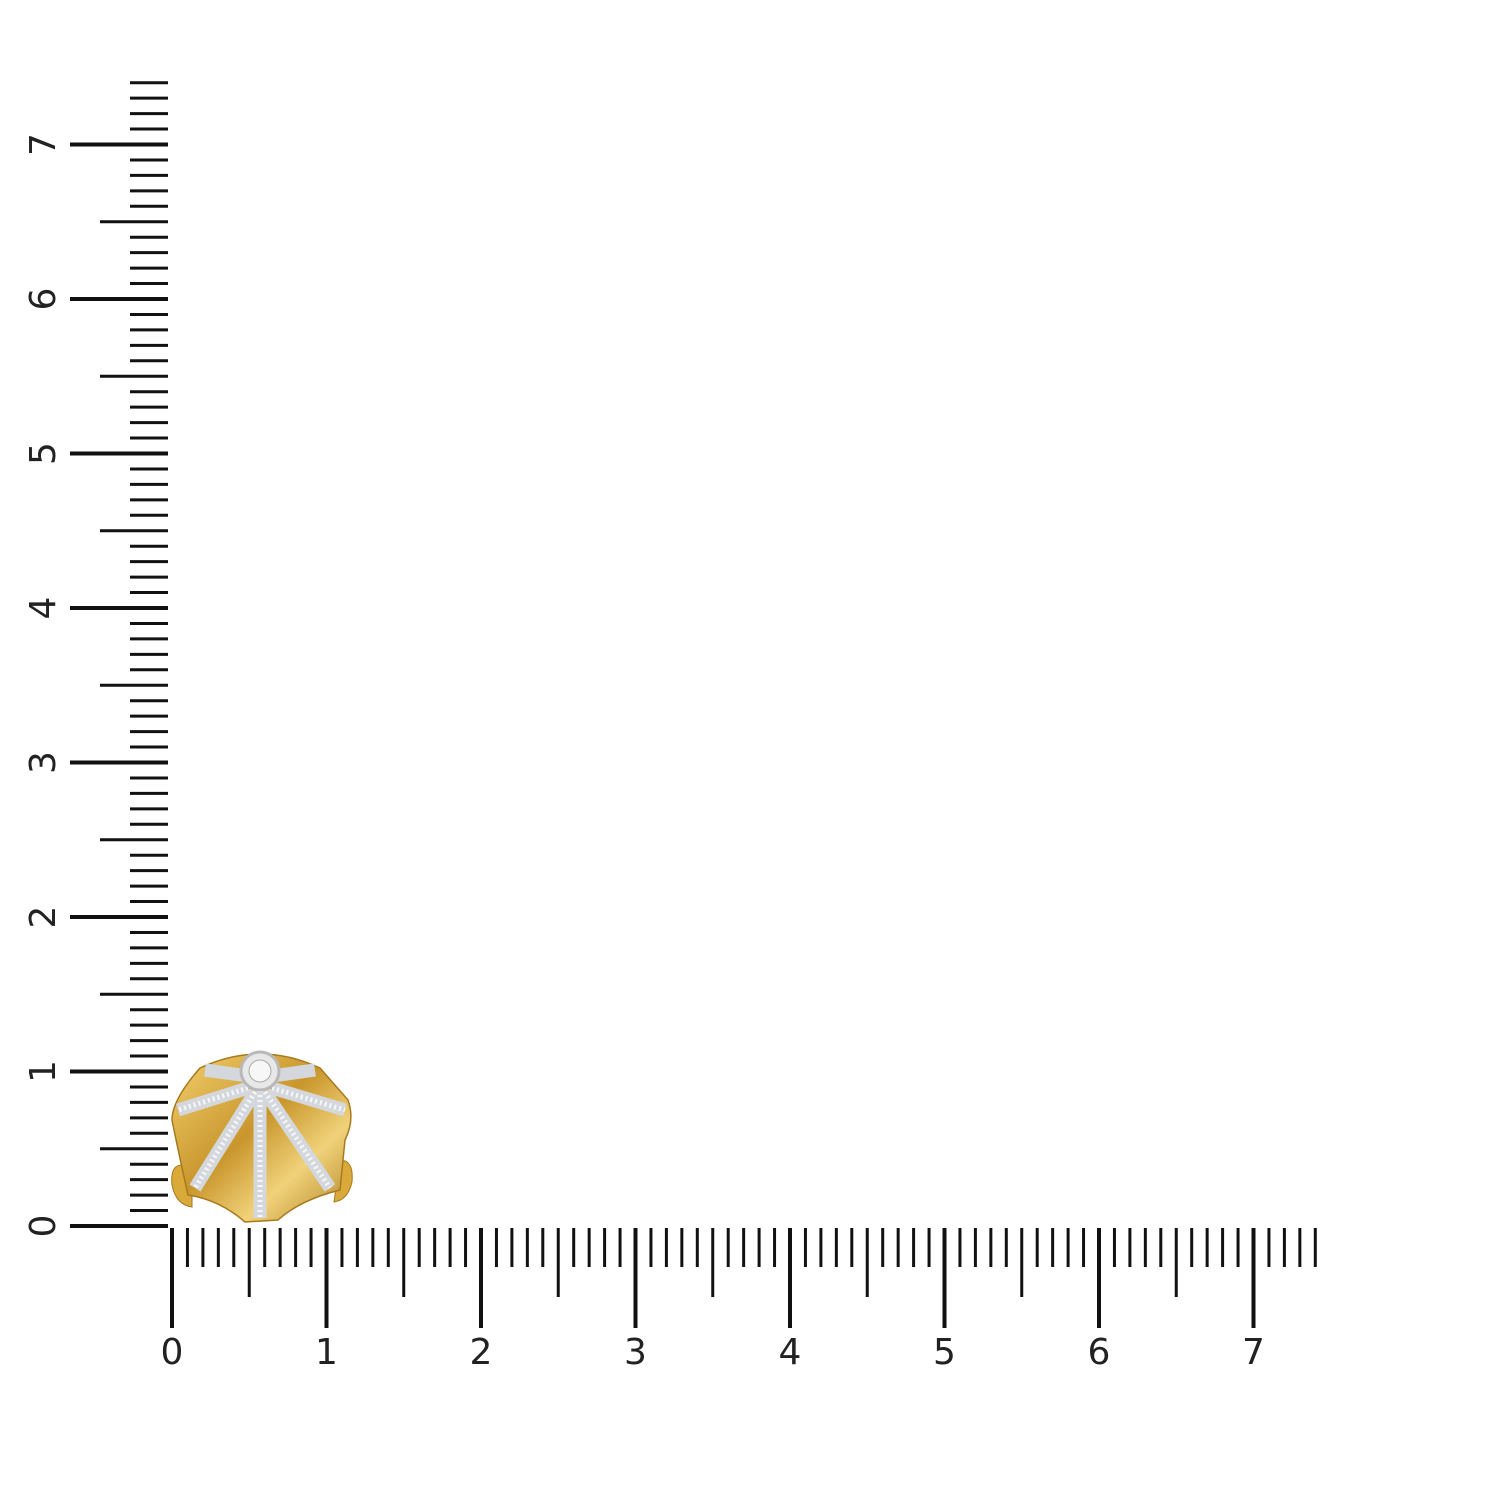 The width and height of the screenshot is (1500, 1500). What do you see at coordinates (739, 1300) in the screenshot?
I see `horizontal-ruler: 0 1 2 3 4 5 6 7` at bounding box center [739, 1300].